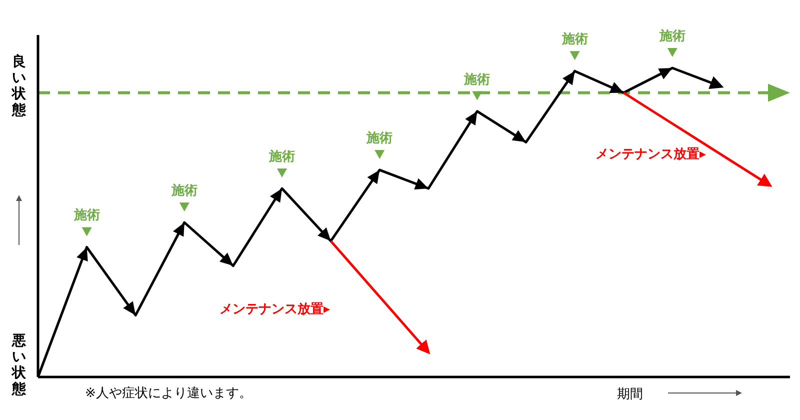 This screenshot has height=420, width=800. I want to click on text: 良い状態, so click(19, 85).